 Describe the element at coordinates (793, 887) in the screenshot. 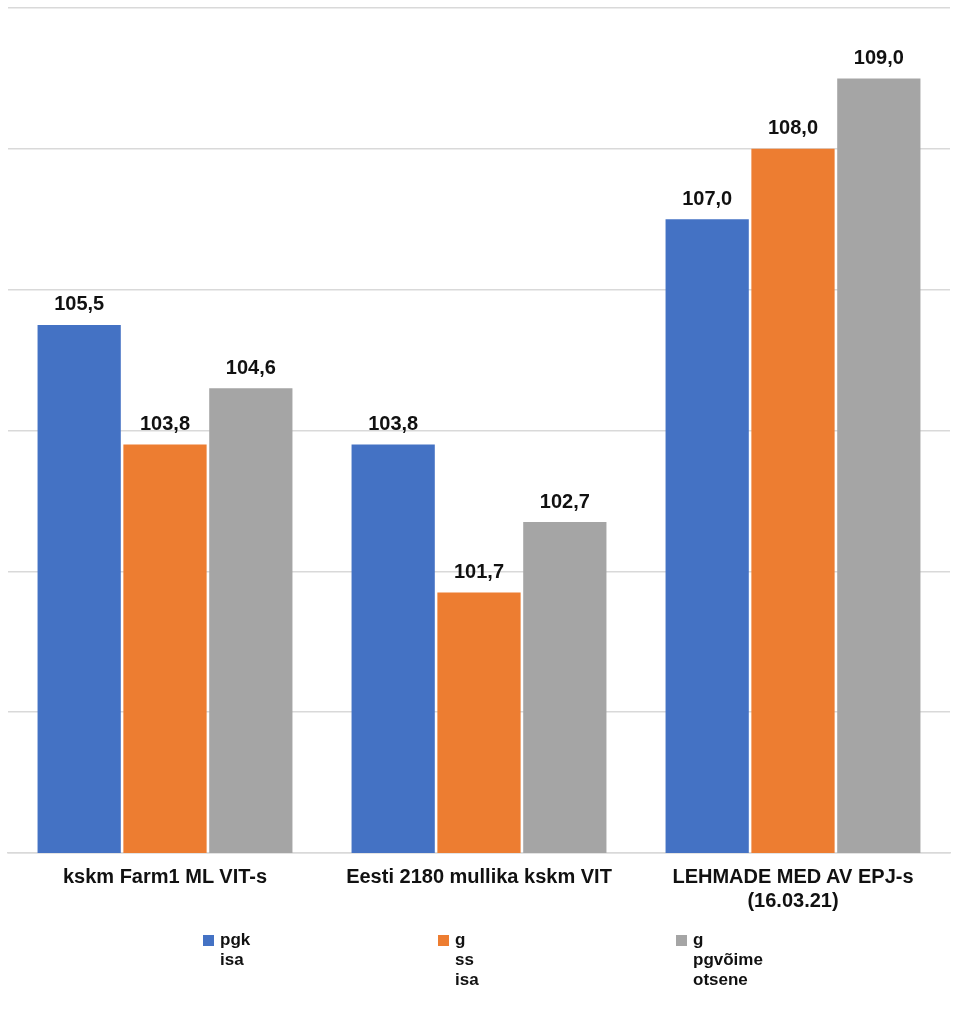

I see `x-tick-label: LEHMADE MED AV EPJ-s (16.03.21)` at that location.